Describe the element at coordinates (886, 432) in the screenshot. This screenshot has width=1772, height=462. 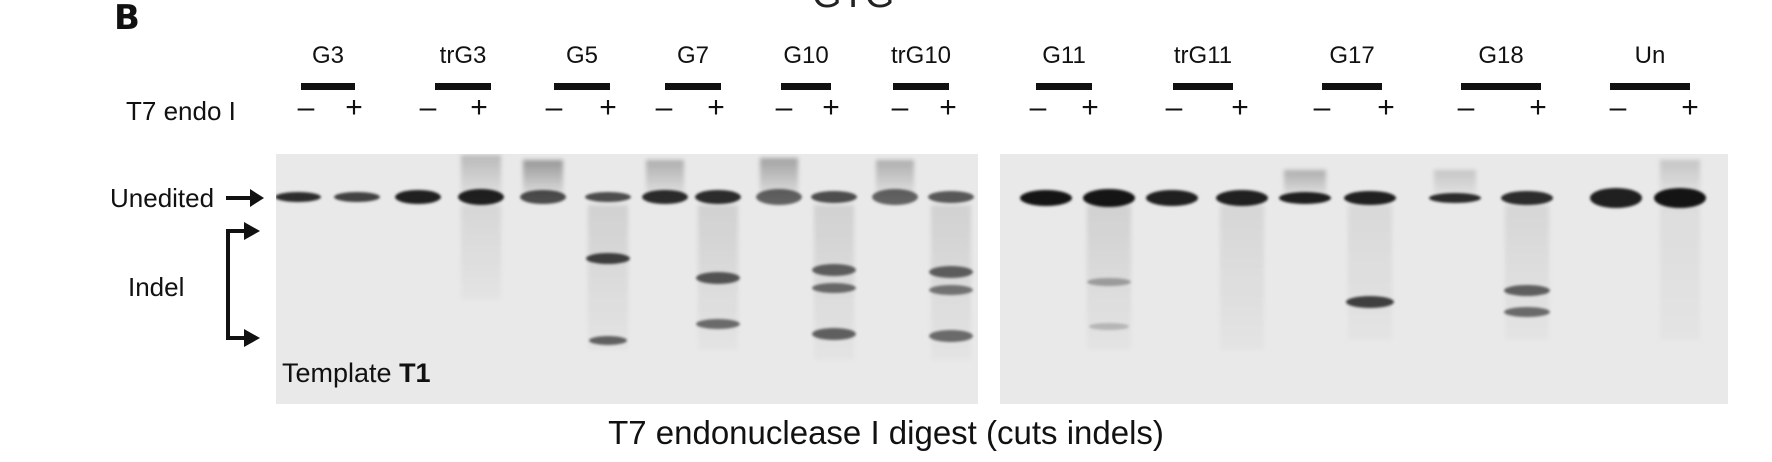
I see `figure-caption: T7 endonuclease I digest (cuts indels)` at that location.